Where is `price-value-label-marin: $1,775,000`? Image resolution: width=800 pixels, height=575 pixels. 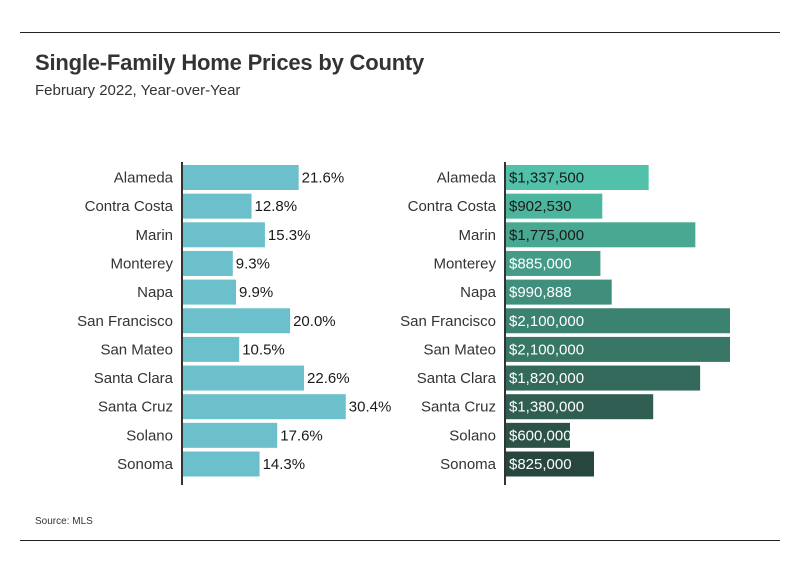 price-value-label-marin: $1,775,000 is located at coordinates (546, 235).